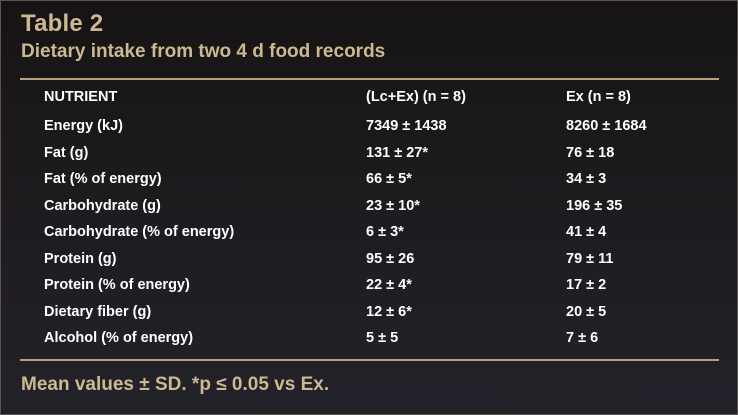 Image resolution: width=738 pixels, height=415 pixels. What do you see at coordinates (397, 152) in the screenshot?
I see `lc-ex-cell: 131 ± 27*` at bounding box center [397, 152].